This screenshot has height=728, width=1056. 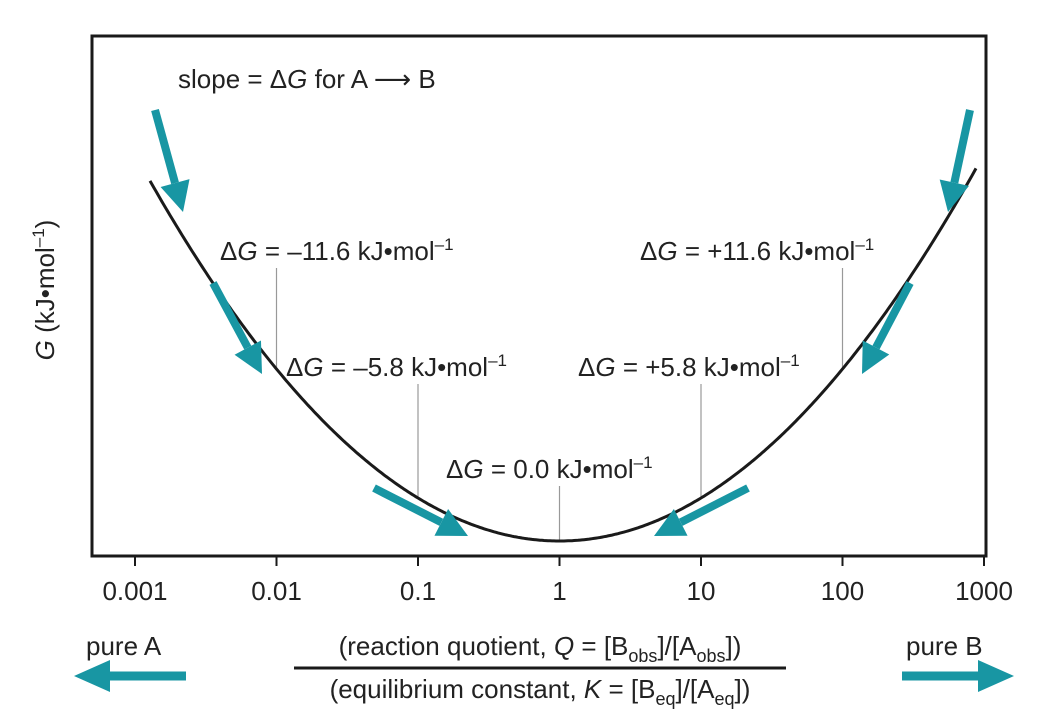 I want to click on y-axis-label: G (kJ•mol–1), so click(x=44, y=290).